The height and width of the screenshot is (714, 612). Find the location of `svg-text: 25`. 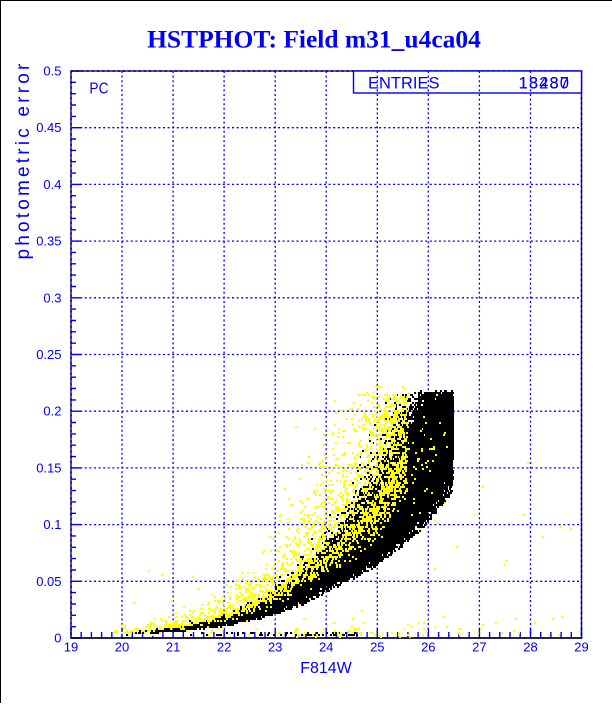

svg-text: 25 is located at coordinates (377, 647).